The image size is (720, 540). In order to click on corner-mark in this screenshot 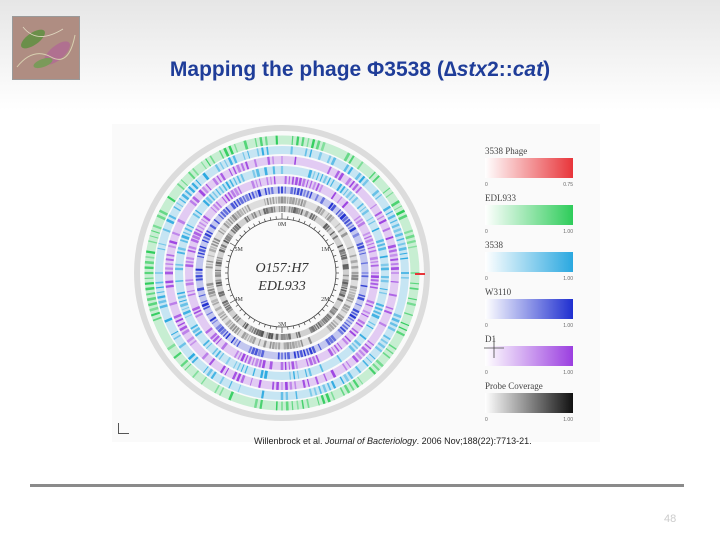, I will do `click(123, 428)`.